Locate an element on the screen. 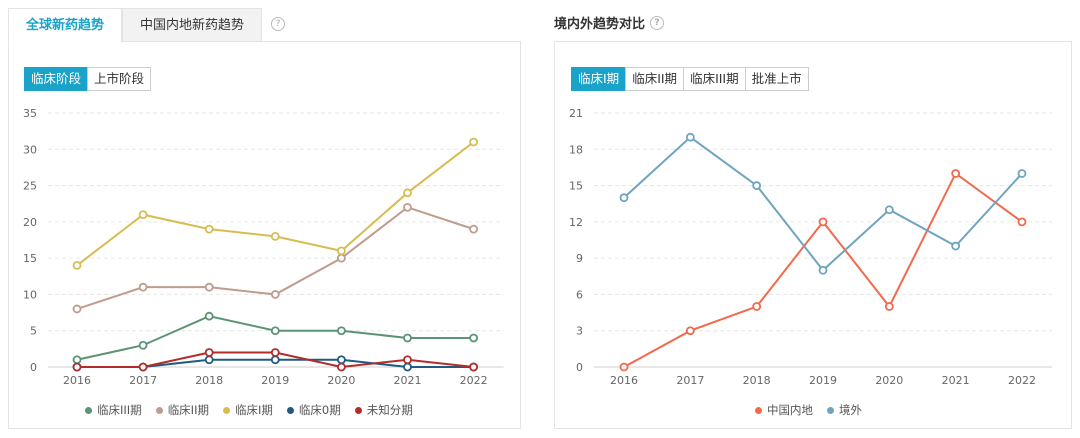 The height and width of the screenshot is (438, 1080). y-tick-label: 35 is located at coordinates (30, 113).